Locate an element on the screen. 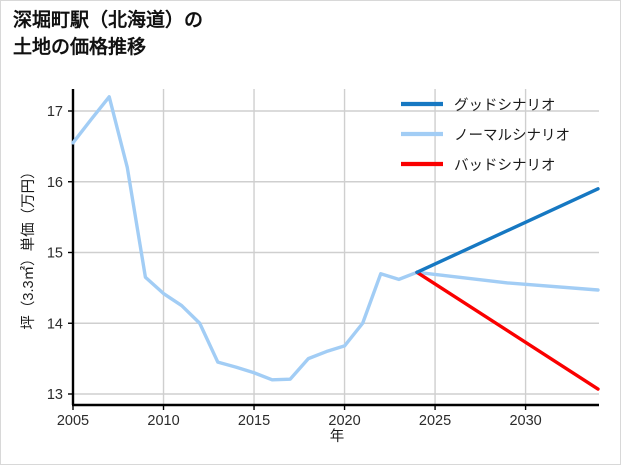 This screenshot has width=621, height=466. x-axis-tick-label: 2030 is located at coordinates (525, 421).